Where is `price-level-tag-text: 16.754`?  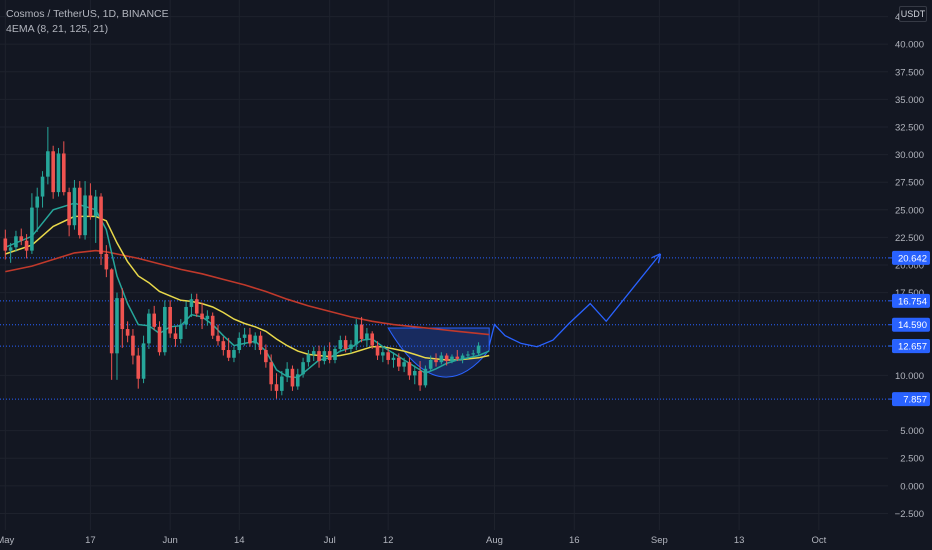 price-level-tag-text: 16.754 is located at coordinates (912, 301).